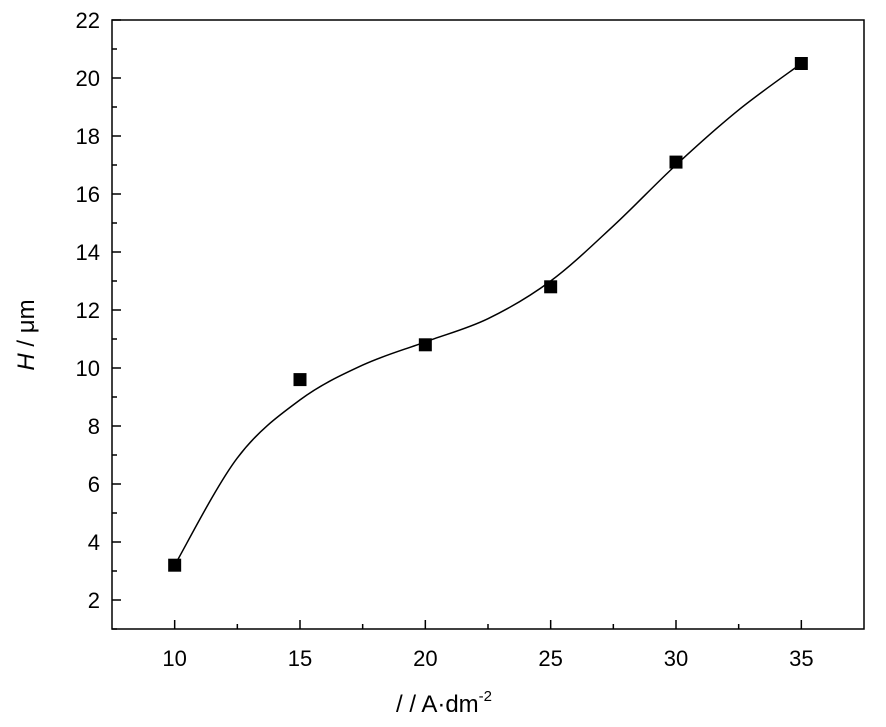 Image resolution: width=886 pixels, height=727 pixels. I want to click on y-tick-label: 16, so click(88, 194).